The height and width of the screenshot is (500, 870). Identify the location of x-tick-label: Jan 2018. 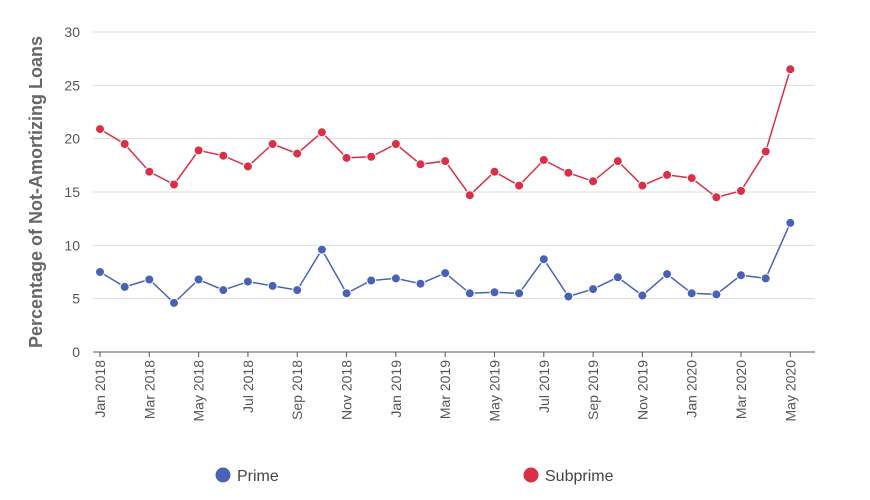
(100, 389).